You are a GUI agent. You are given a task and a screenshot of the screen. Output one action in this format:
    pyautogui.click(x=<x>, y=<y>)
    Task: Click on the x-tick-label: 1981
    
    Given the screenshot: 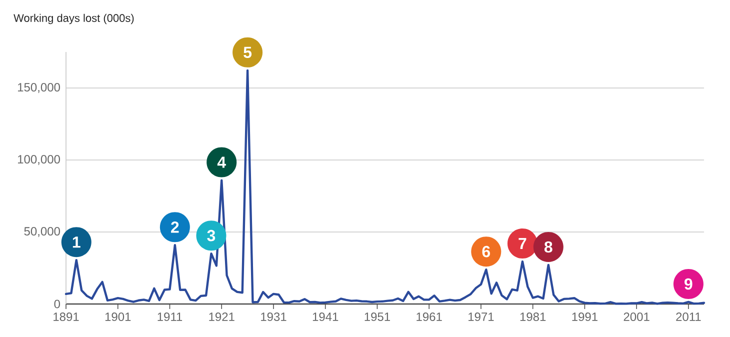 What is the action you would take?
    pyautogui.click(x=533, y=317)
    